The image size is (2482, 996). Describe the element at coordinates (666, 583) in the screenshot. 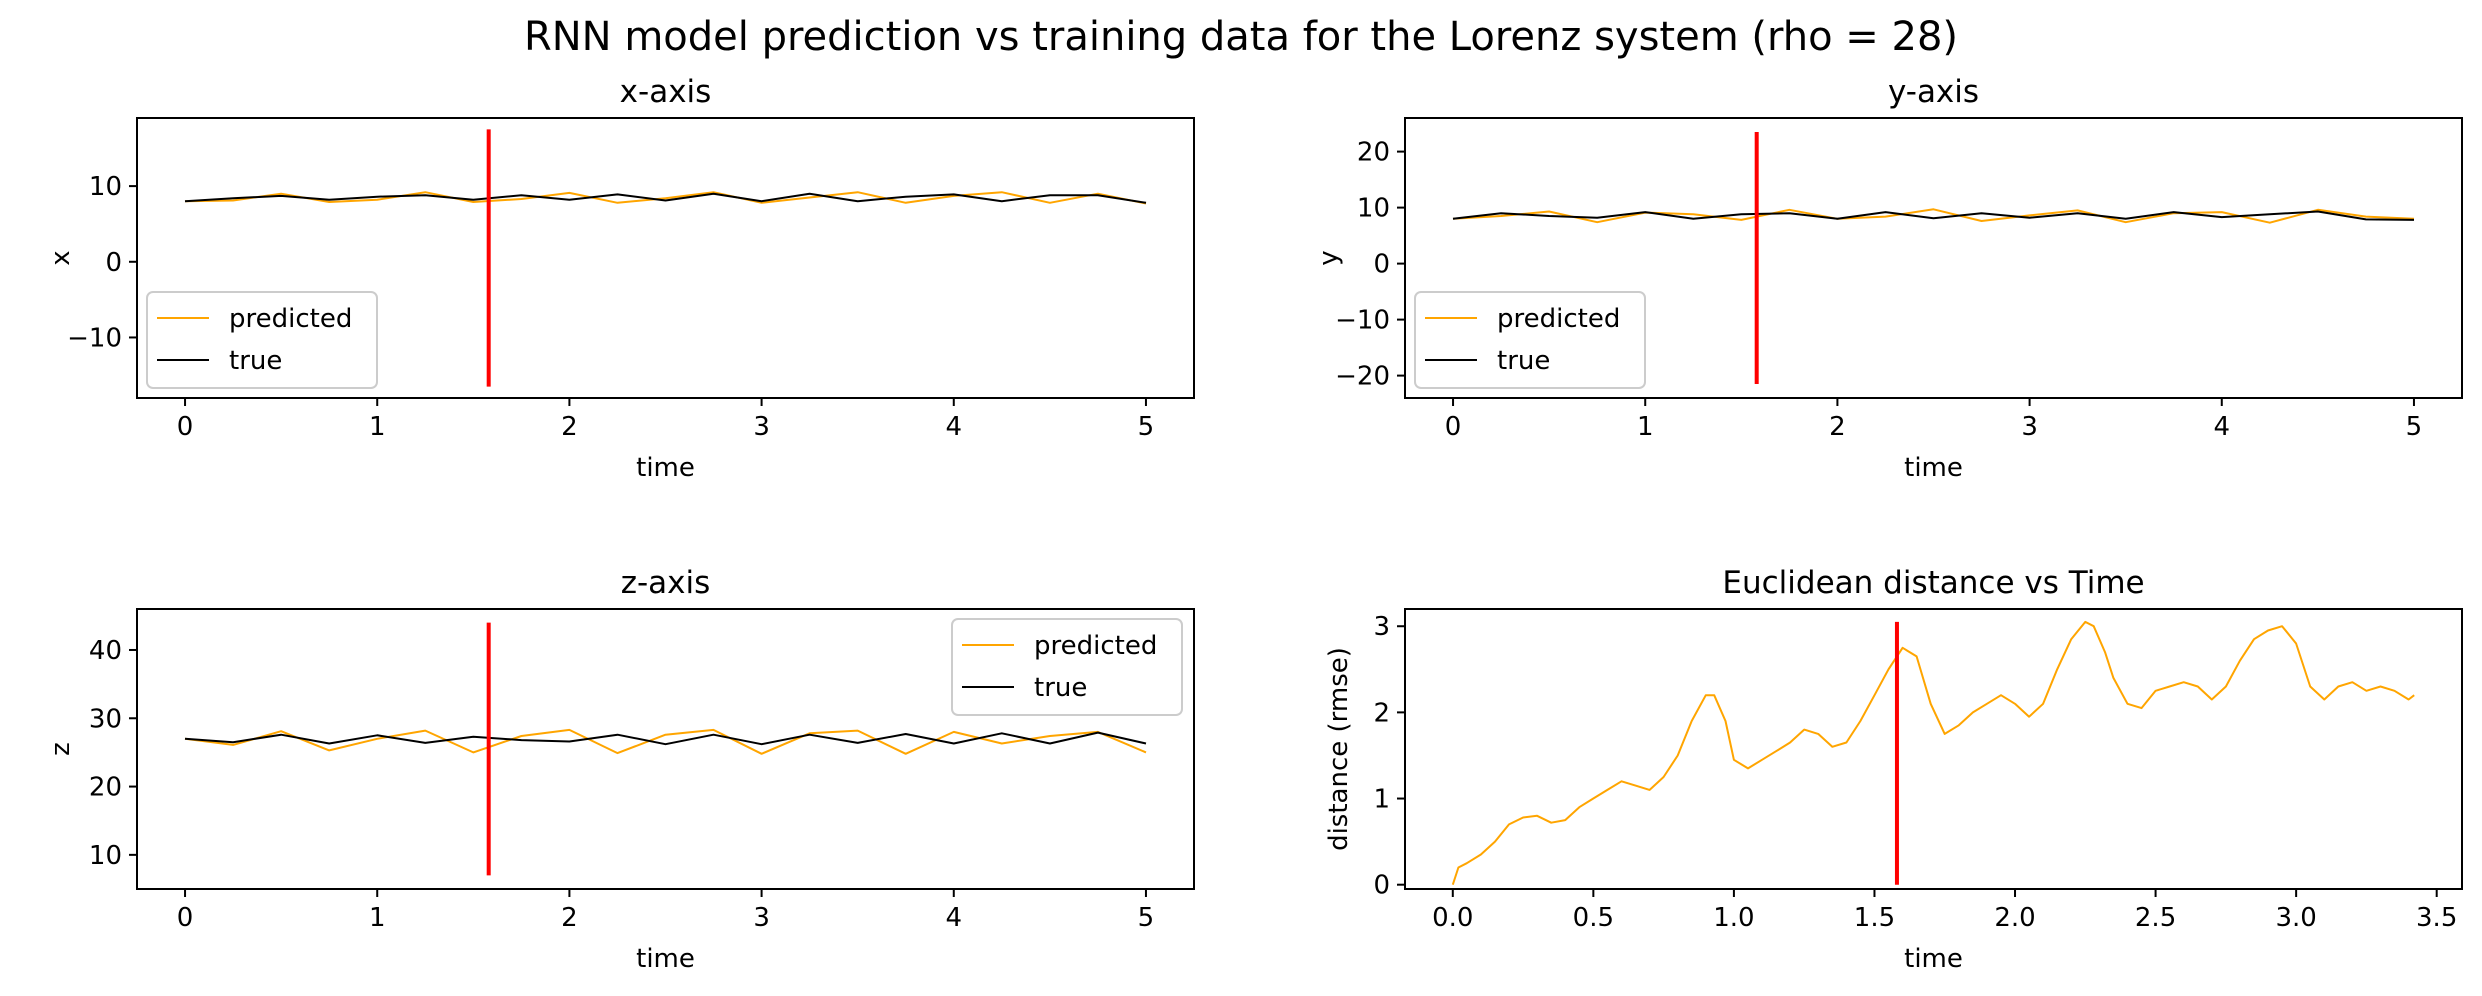

I see `subplot-title: z-axis` at that location.